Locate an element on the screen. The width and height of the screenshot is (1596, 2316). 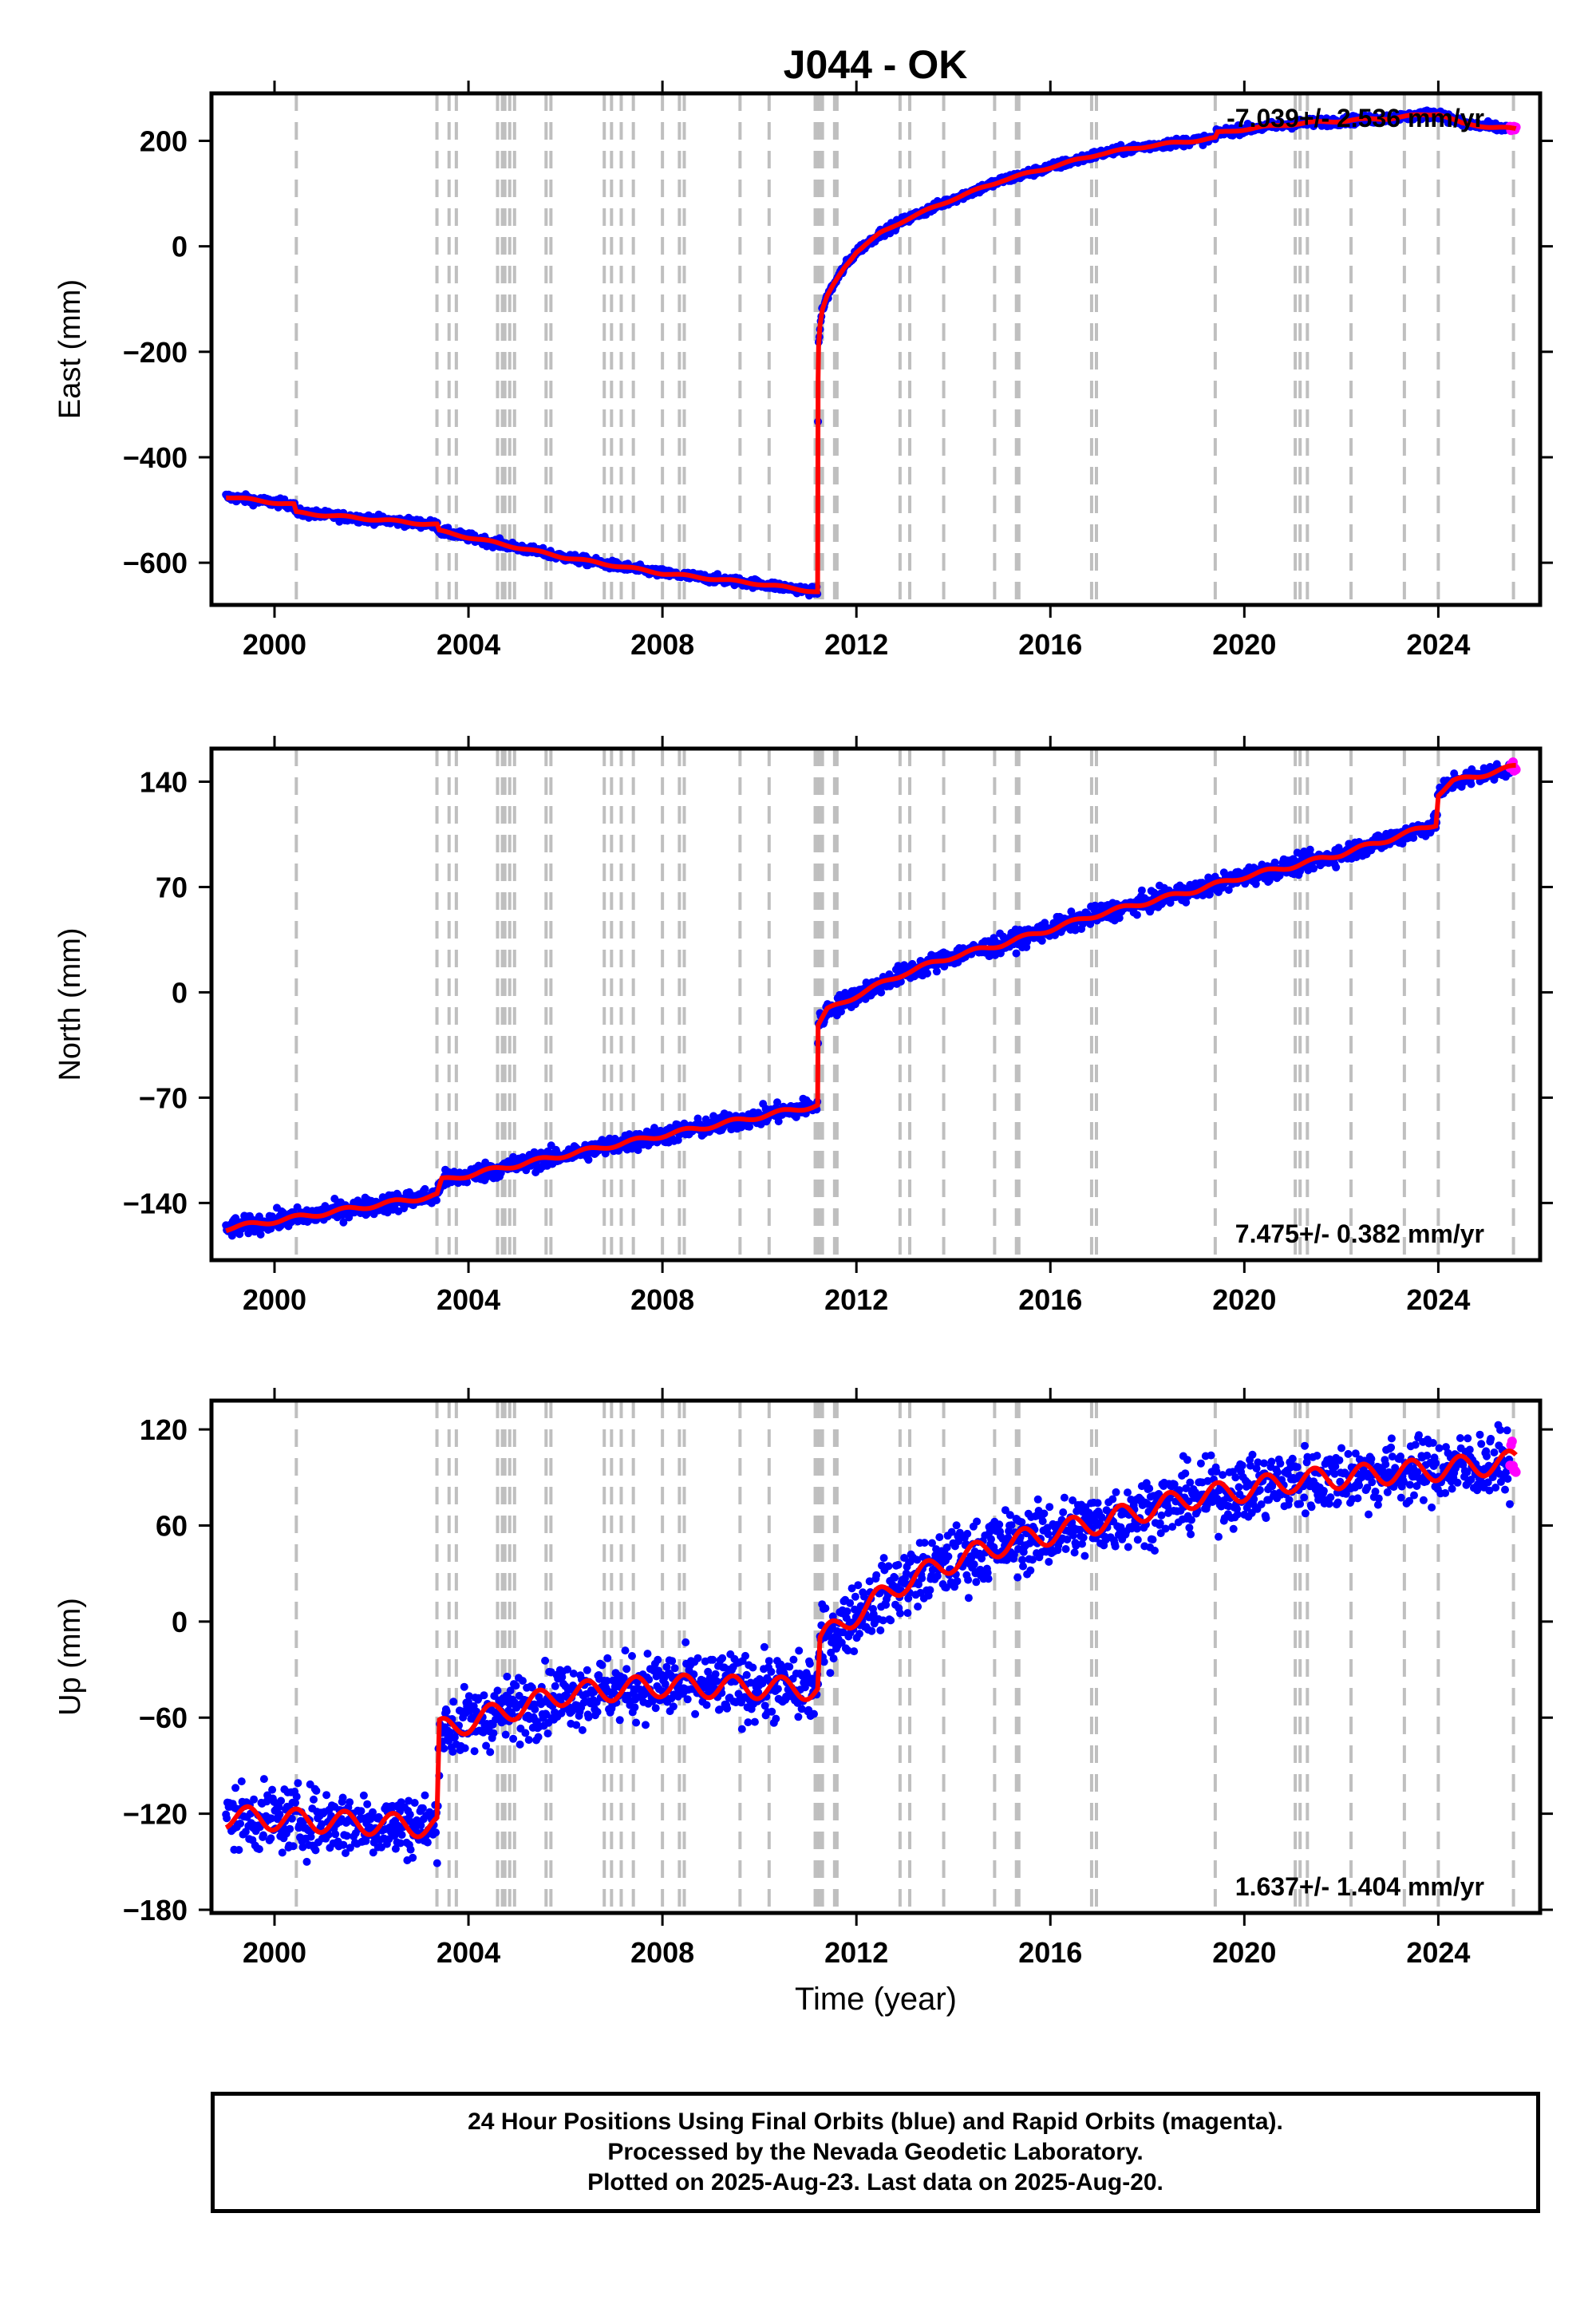
x-tick-label: 2020 is located at coordinates (1244, 1299).